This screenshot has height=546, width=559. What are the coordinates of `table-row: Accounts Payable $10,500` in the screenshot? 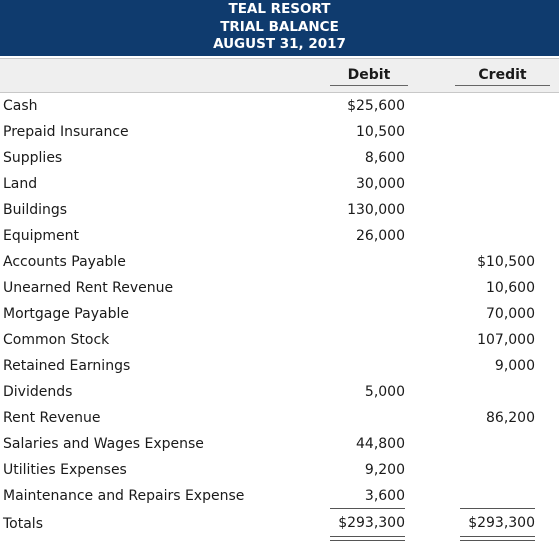 It's located at (279, 262).